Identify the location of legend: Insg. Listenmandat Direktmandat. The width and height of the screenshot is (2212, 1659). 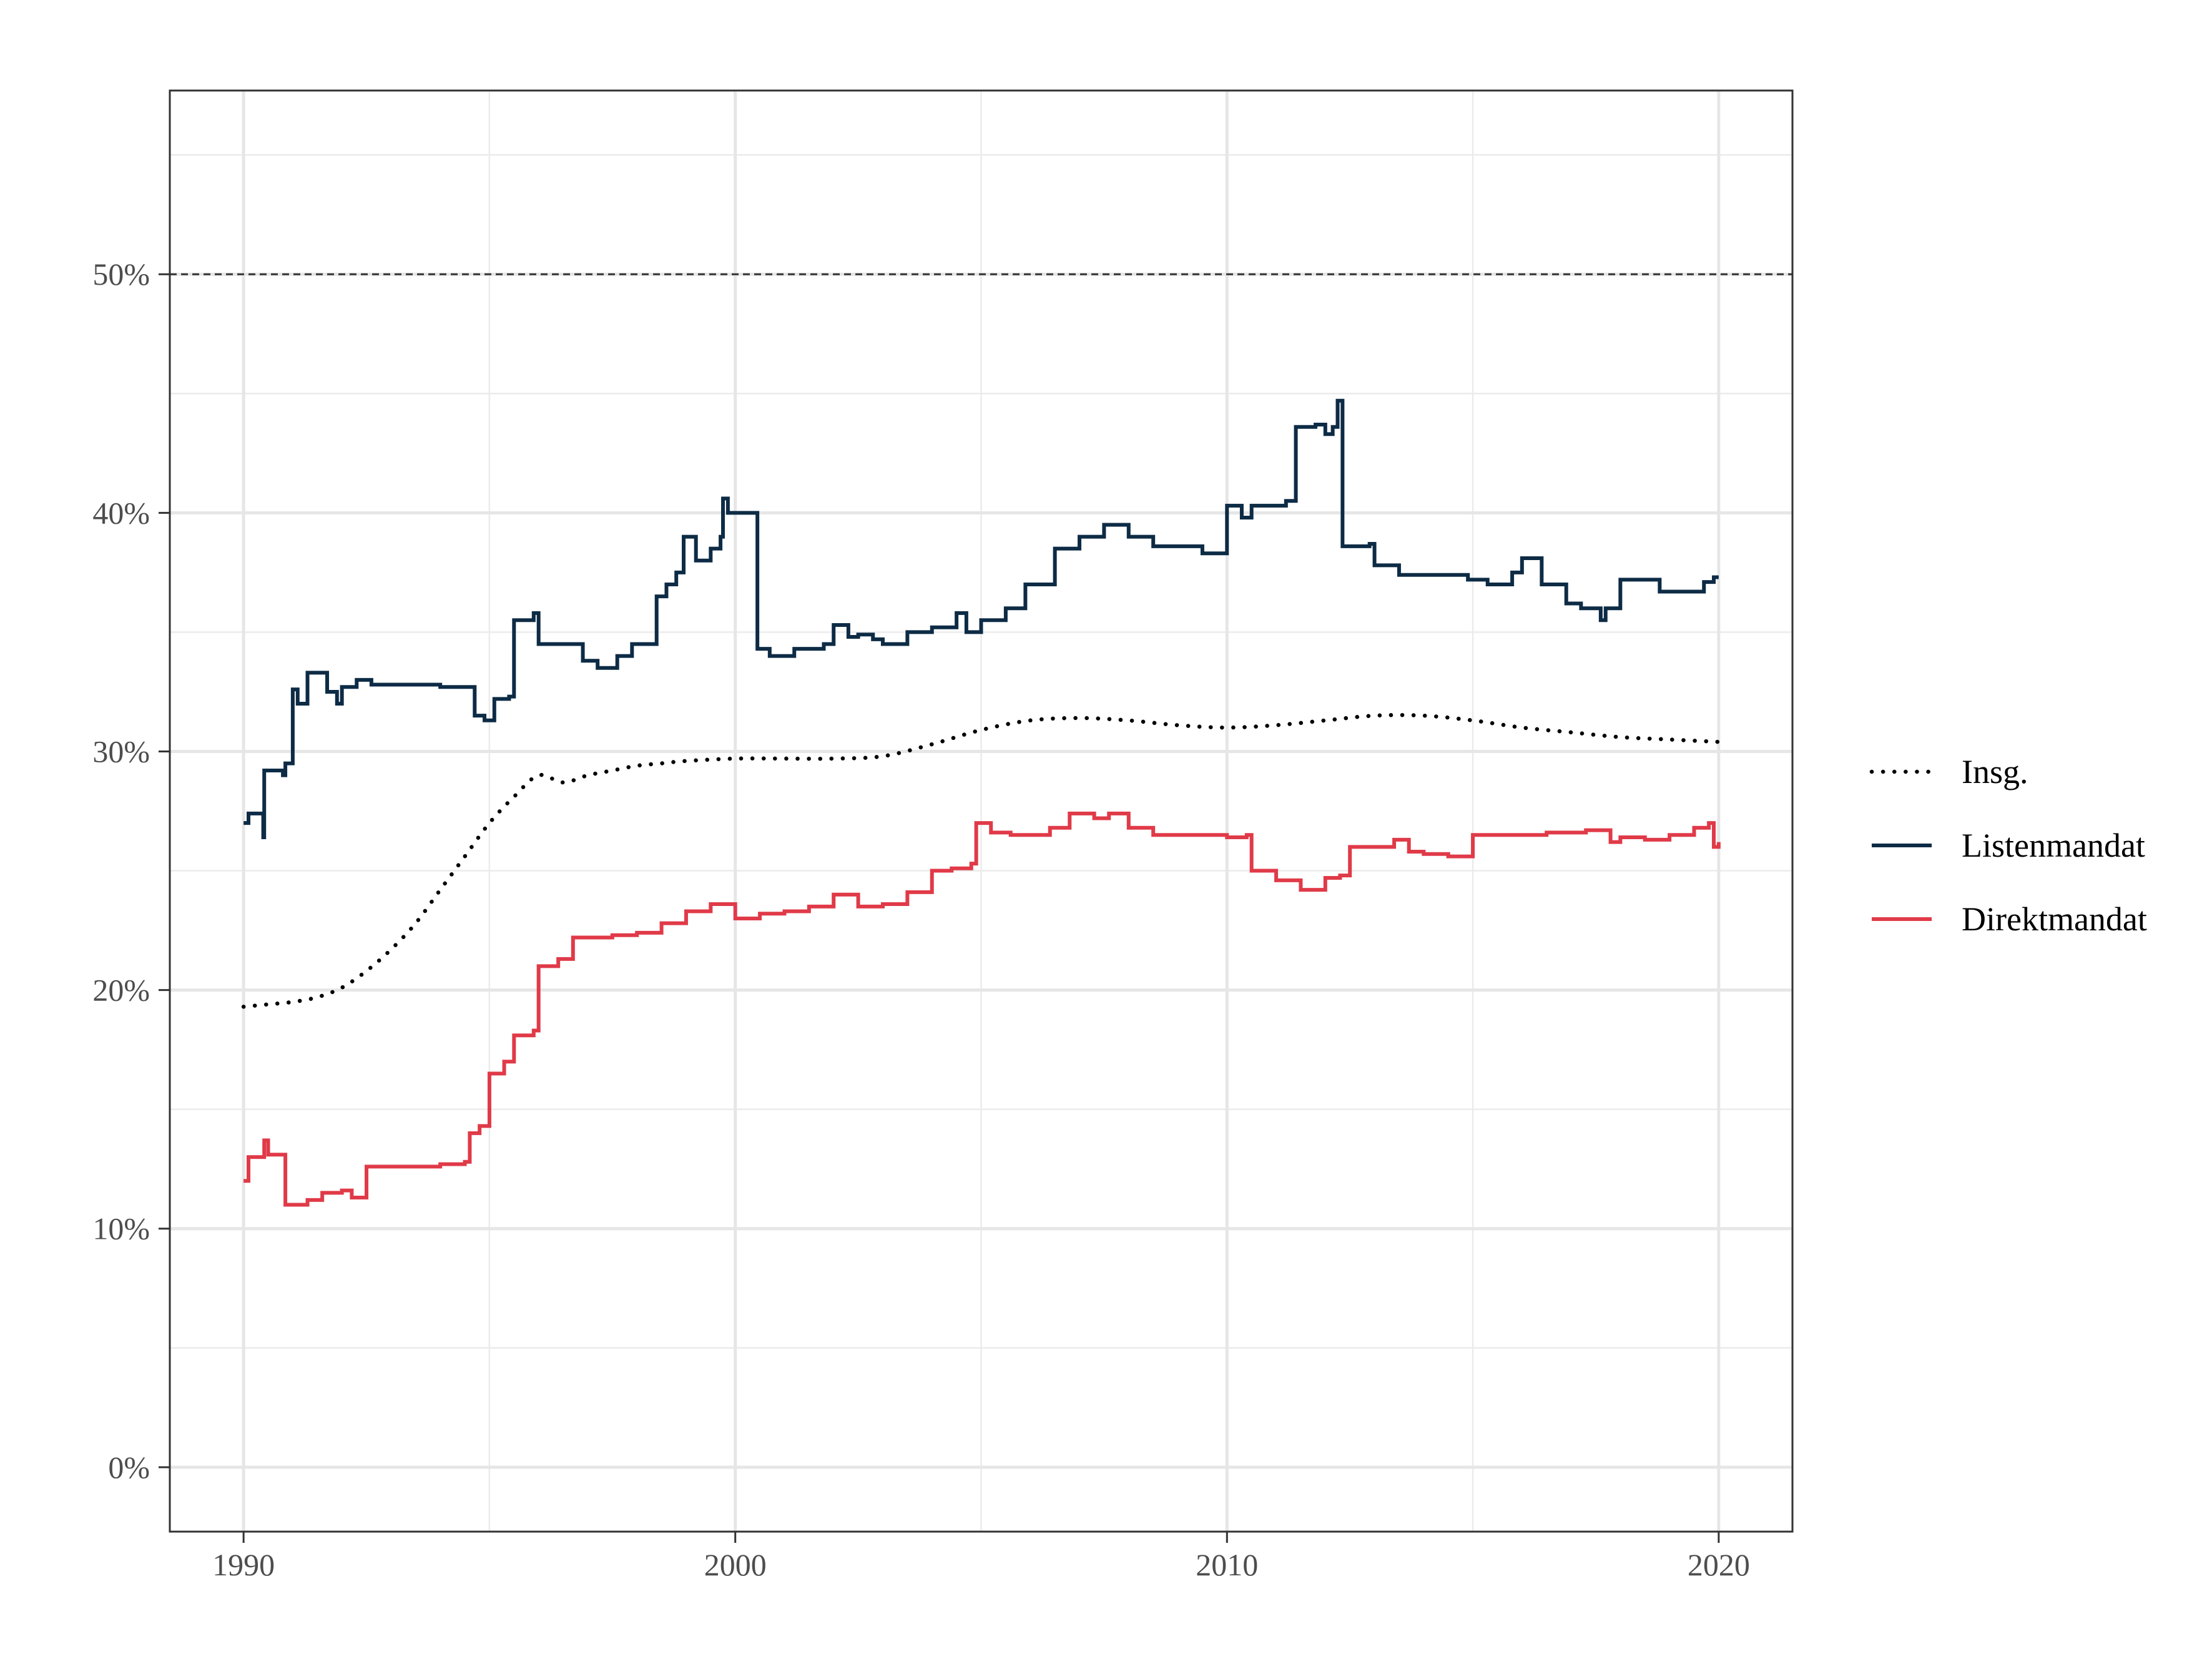
(2008, 845).